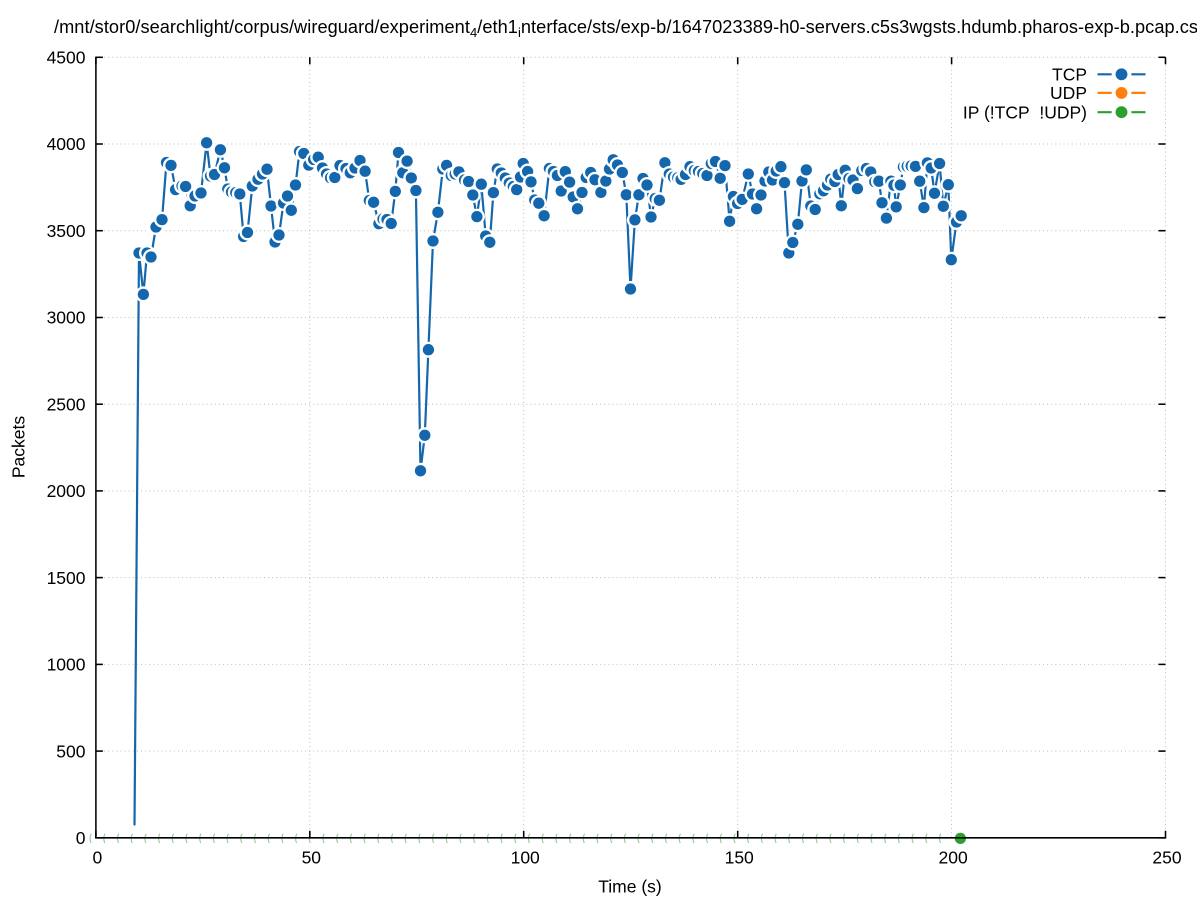 This screenshot has height=905, width=1197. What do you see at coordinates (630, 887) in the screenshot?
I see `svg-text: Time (s)` at bounding box center [630, 887].